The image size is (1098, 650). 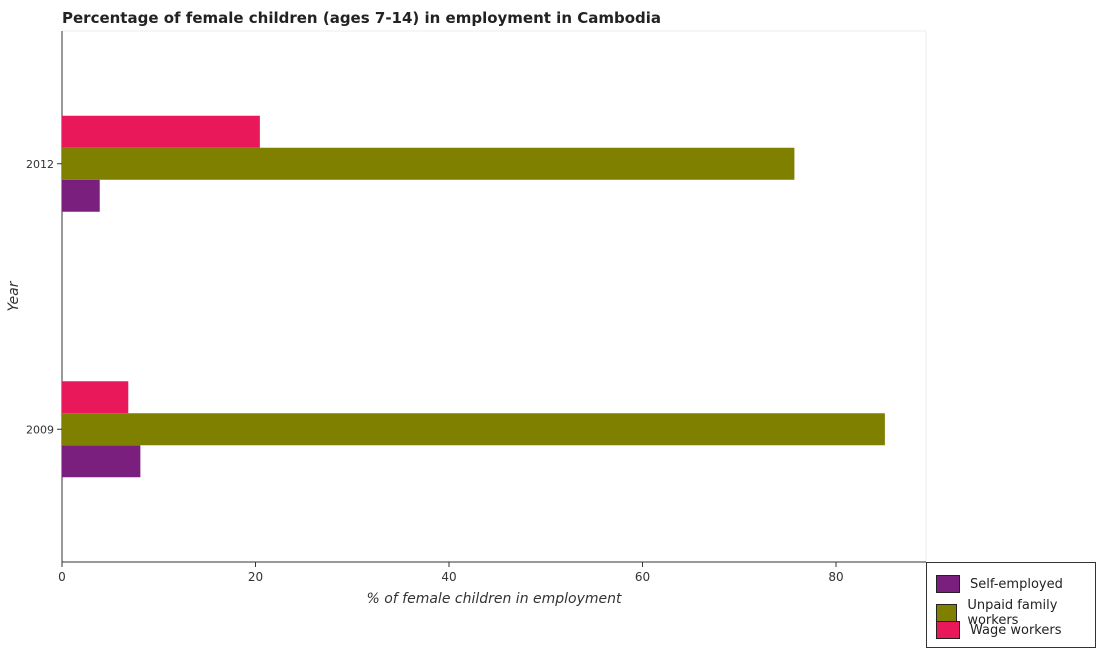 What do you see at coordinates (835, 577) in the screenshot?
I see `x-tick-label: 80` at bounding box center [835, 577].